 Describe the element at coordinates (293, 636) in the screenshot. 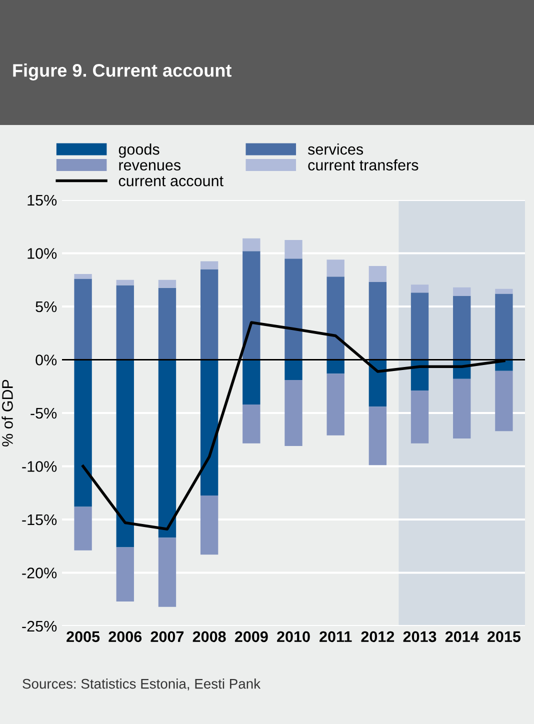

I see `x-tick-label: 2010` at that location.